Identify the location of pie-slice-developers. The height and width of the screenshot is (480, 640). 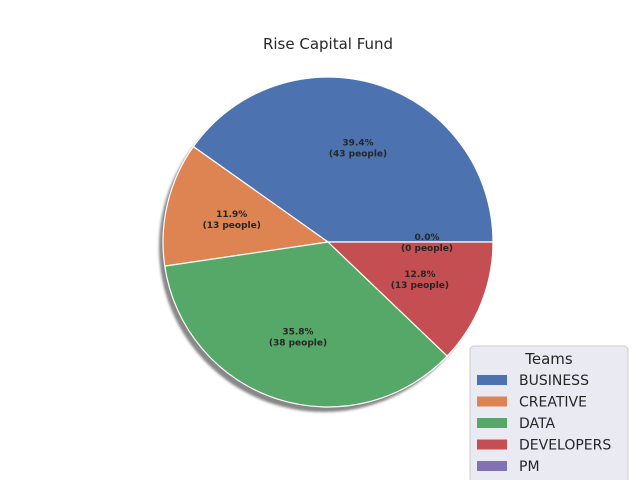
(410, 299).